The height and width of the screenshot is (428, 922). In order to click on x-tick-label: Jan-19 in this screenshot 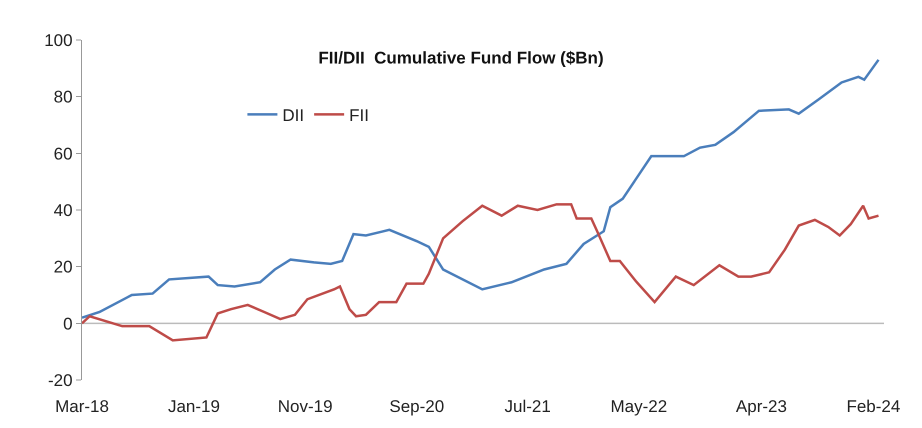, I will do `click(194, 406)`.